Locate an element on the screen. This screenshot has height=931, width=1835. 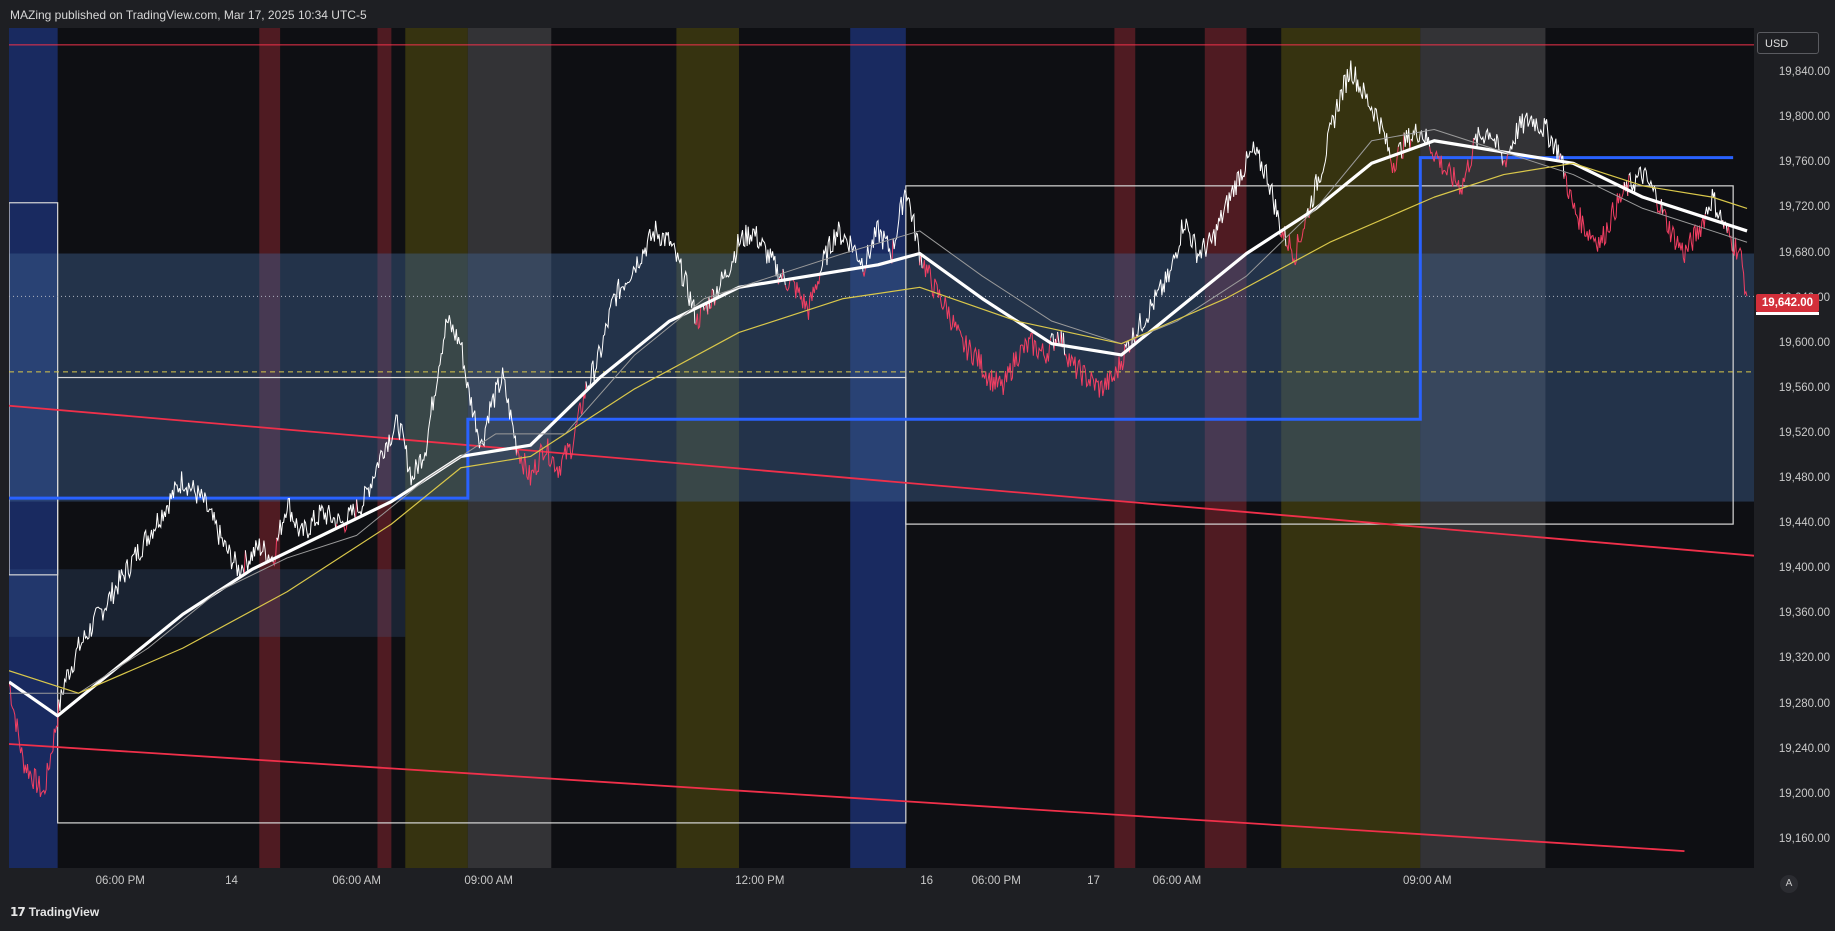
price-tick-label: 19,720.00 is located at coordinates (1804, 207).